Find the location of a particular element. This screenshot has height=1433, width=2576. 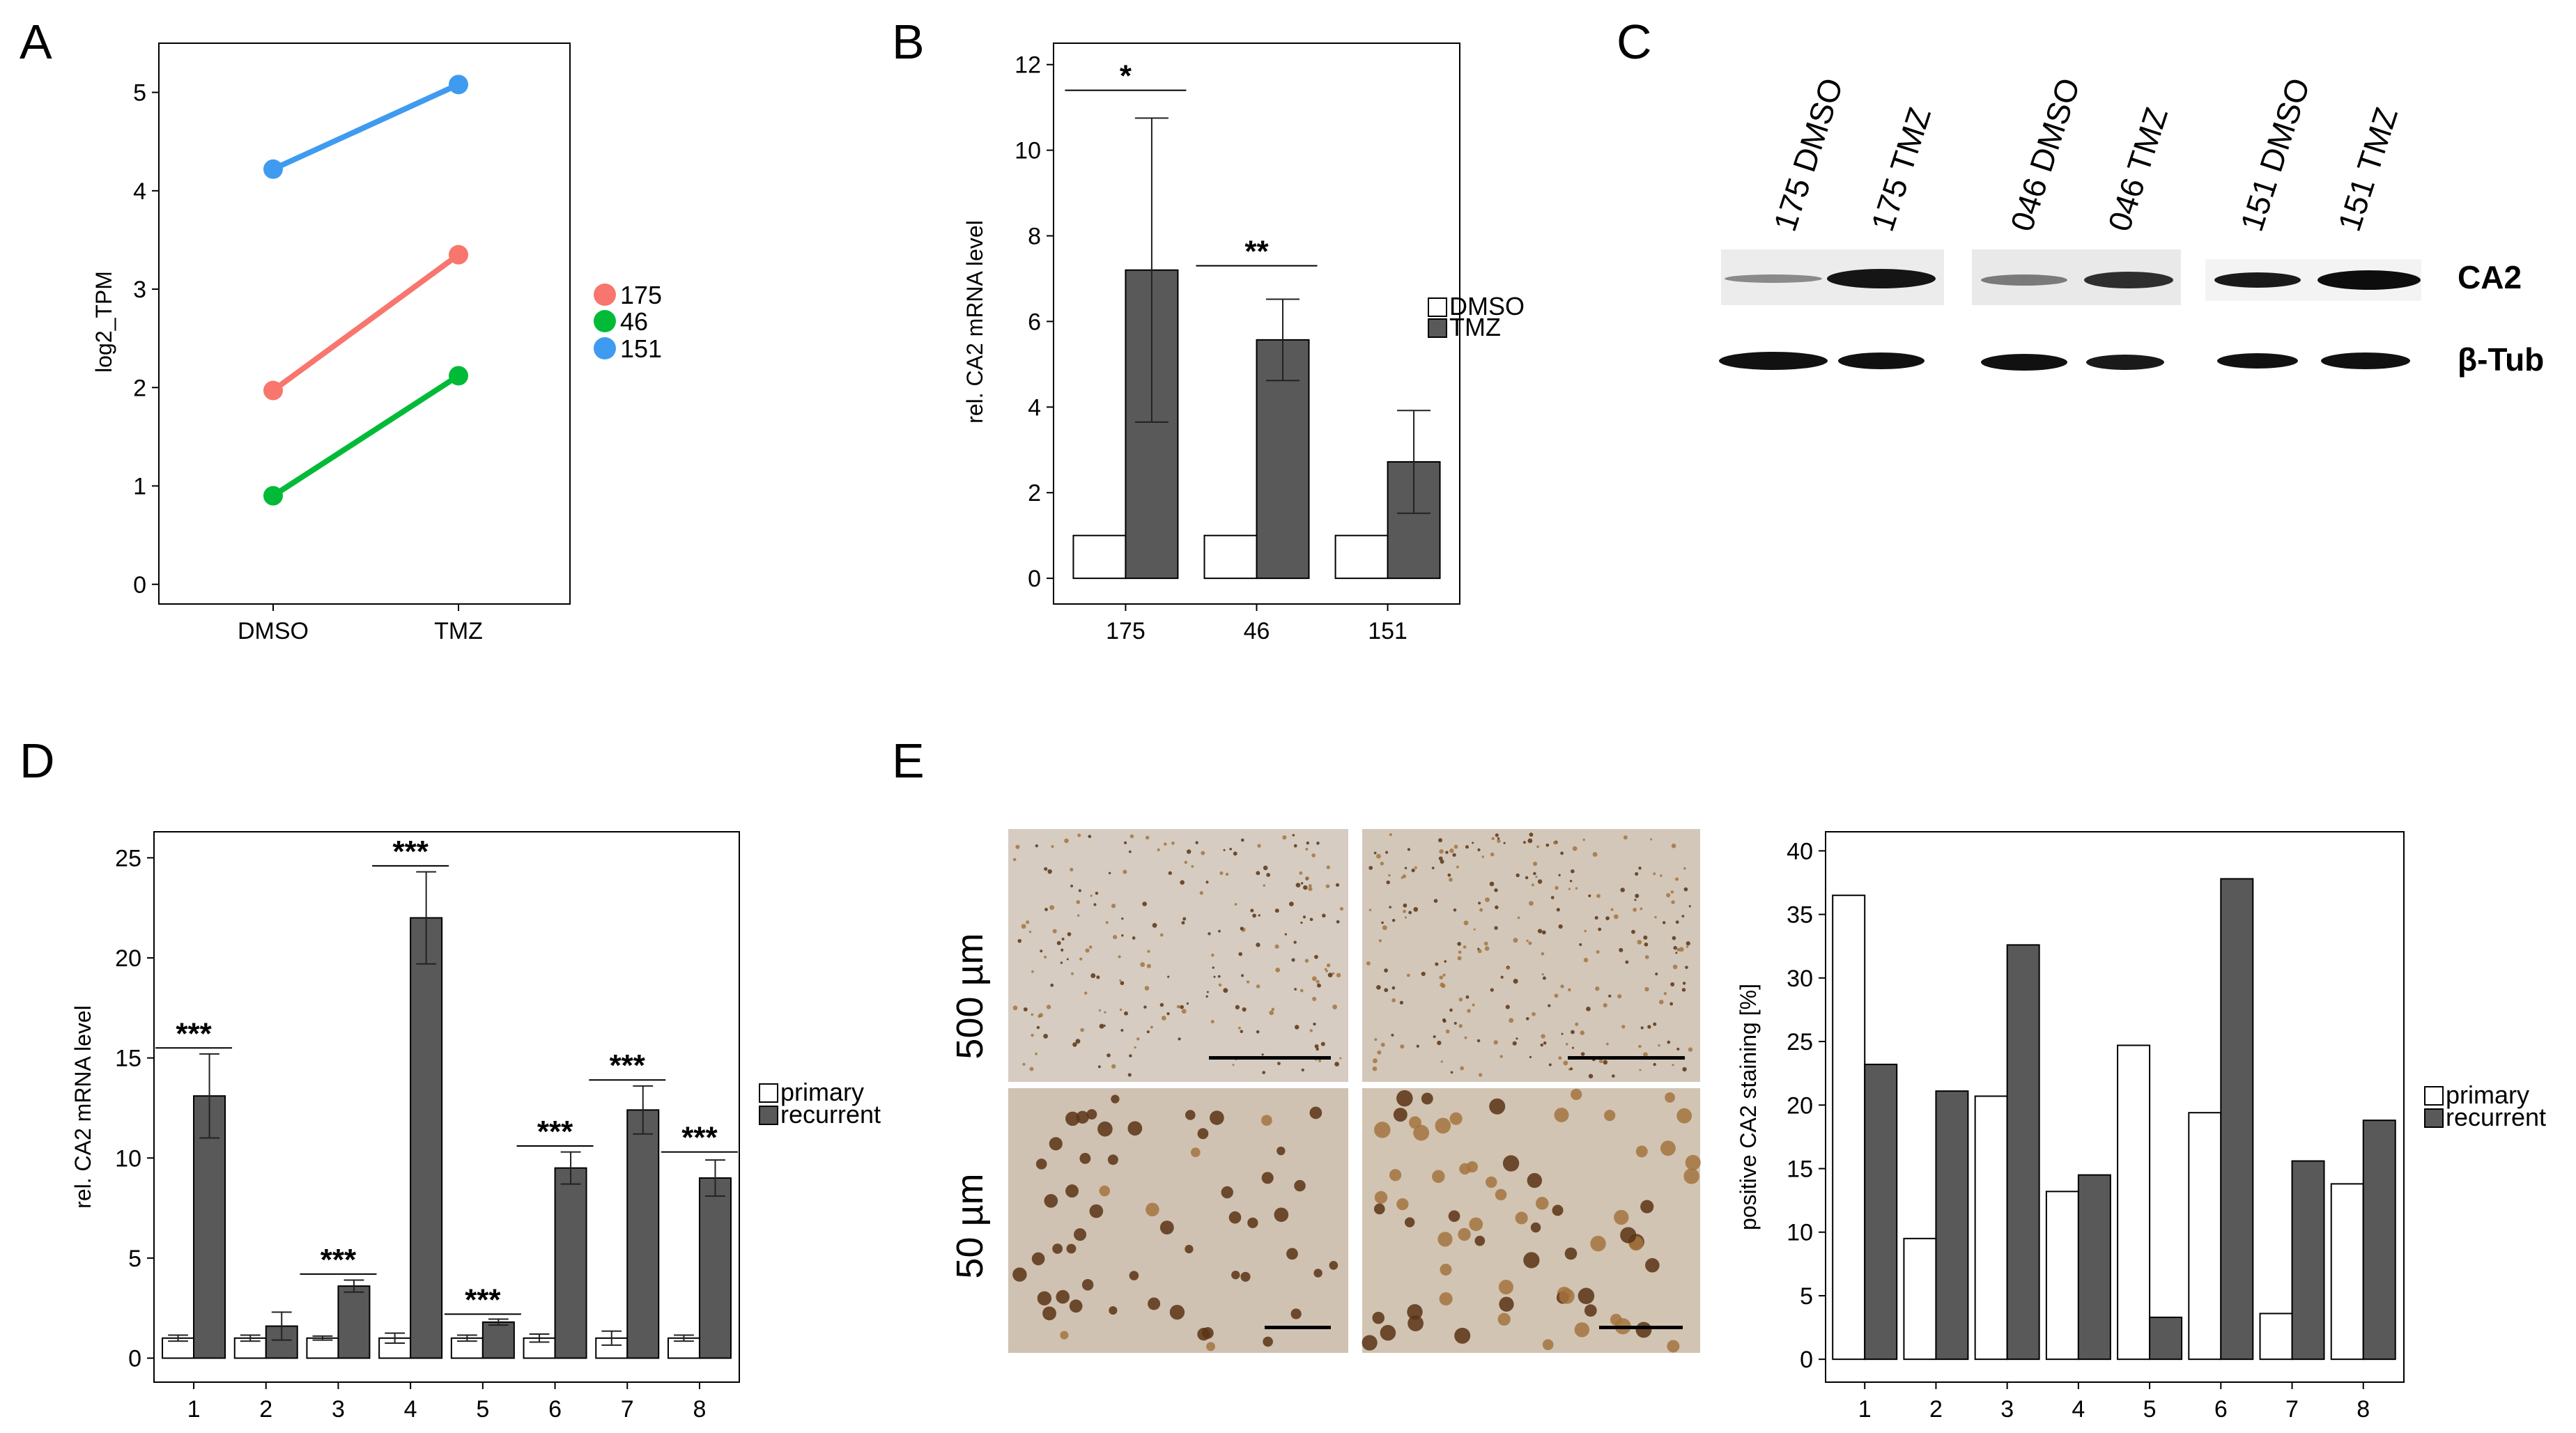

panel-e-xtick-label-6: 6 is located at coordinates (2221, 1409).